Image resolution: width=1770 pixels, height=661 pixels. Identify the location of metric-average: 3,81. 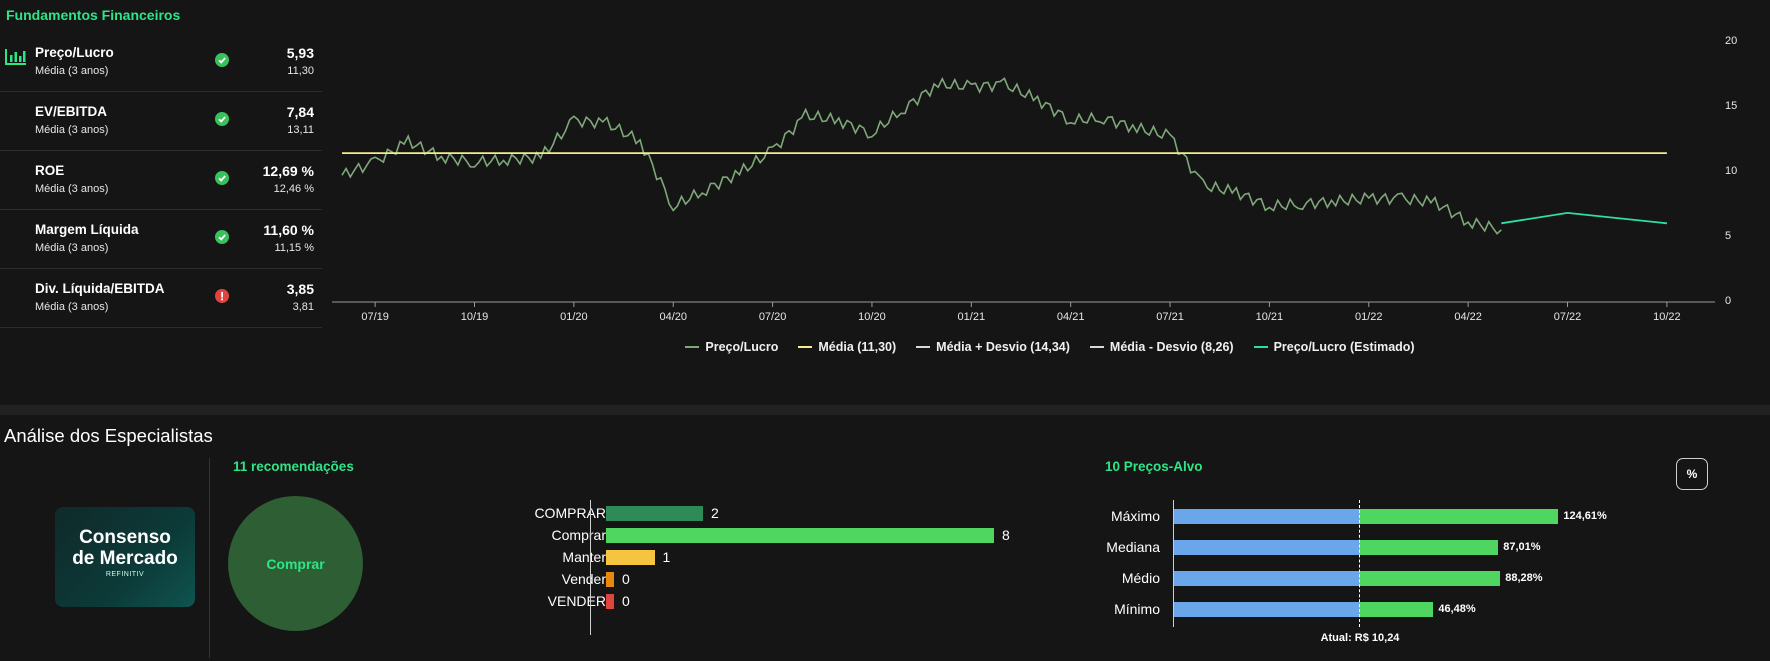
(303, 307).